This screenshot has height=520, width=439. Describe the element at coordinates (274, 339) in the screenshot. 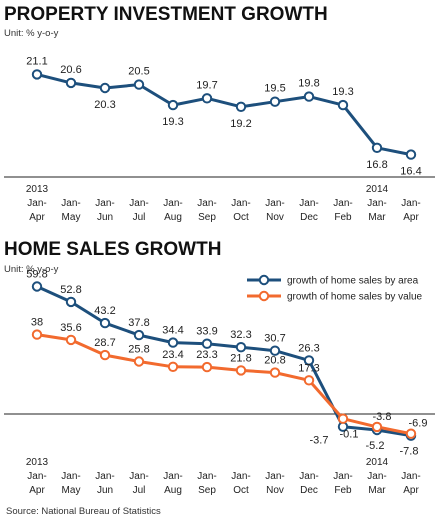

I see `chart-2-series-1-data-label: 30.7` at that location.